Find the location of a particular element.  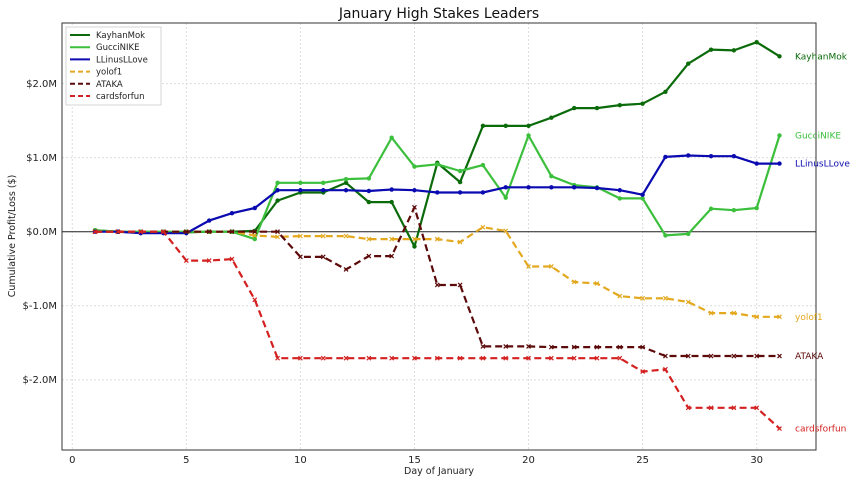

legend-label-LLinusLLove: LLinusLLove is located at coordinates (122, 60).